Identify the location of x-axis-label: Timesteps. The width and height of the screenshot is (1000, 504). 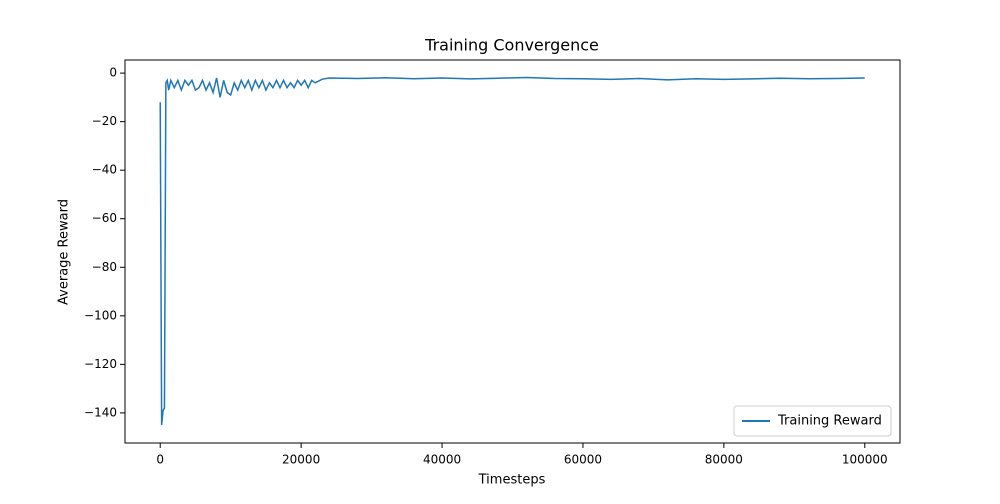
(512, 480).